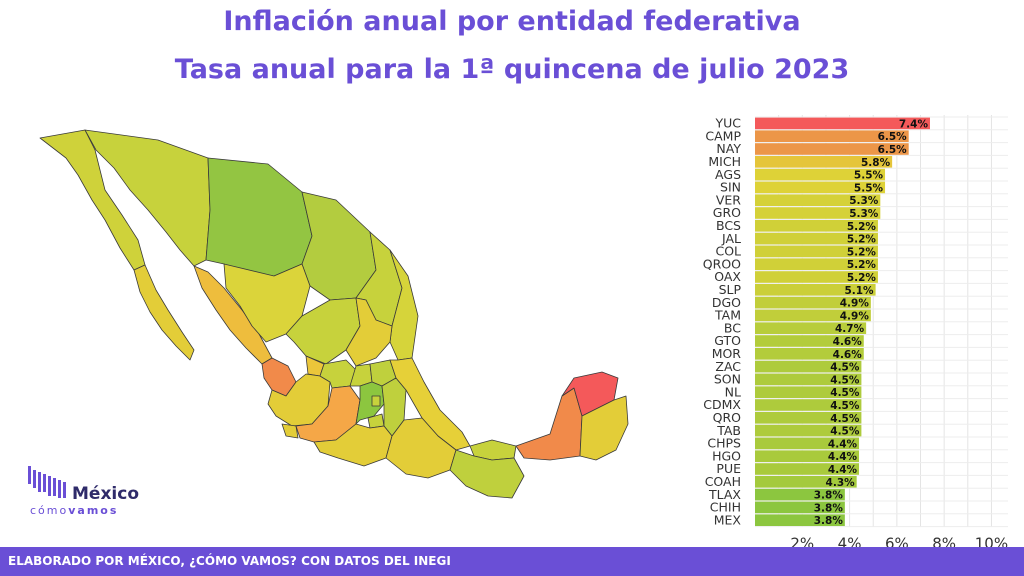 This screenshot has height=576, width=1024. Describe the element at coordinates (832, 136) in the screenshot. I see `bar-camp` at that location.